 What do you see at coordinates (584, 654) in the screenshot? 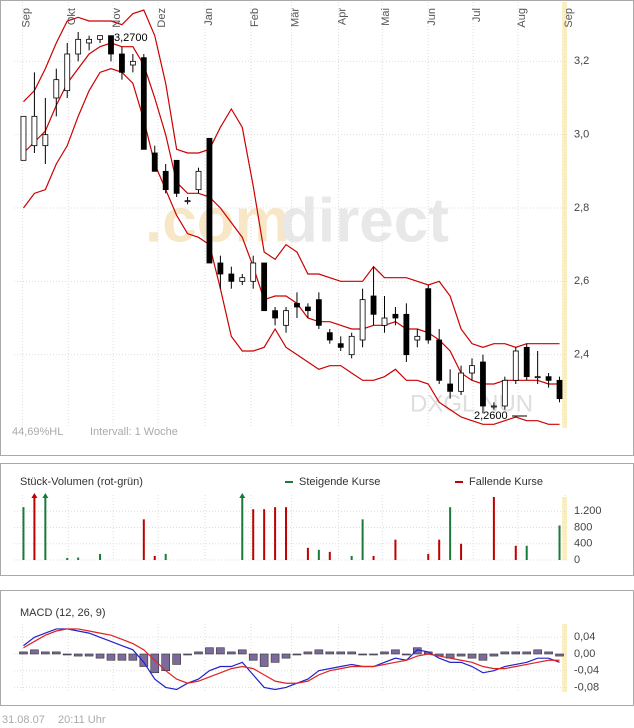
I see `y-tick-label: 0,00` at bounding box center [584, 654].